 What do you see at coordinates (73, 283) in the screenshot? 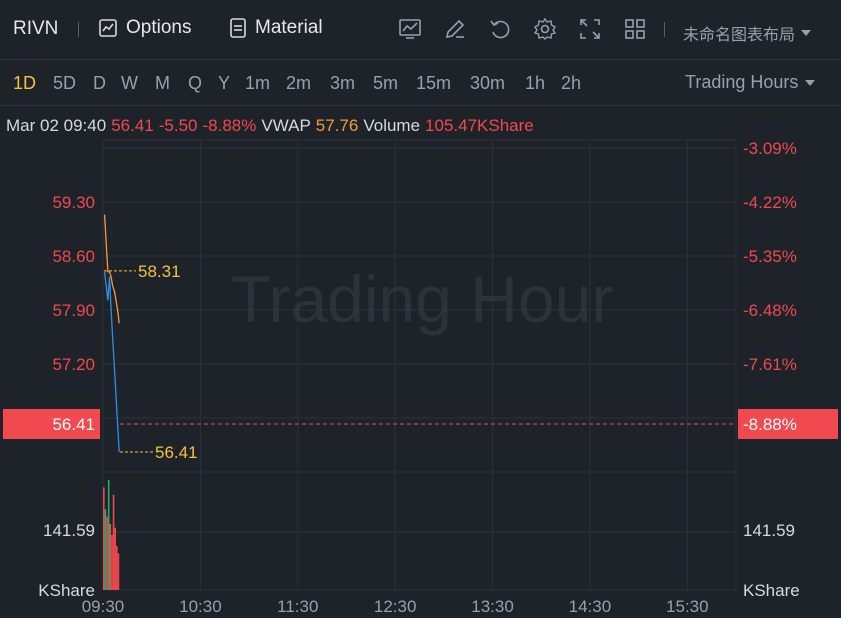
I see `price-axis-left: 59.30 58.60 57.90 57.20` at bounding box center [73, 283].